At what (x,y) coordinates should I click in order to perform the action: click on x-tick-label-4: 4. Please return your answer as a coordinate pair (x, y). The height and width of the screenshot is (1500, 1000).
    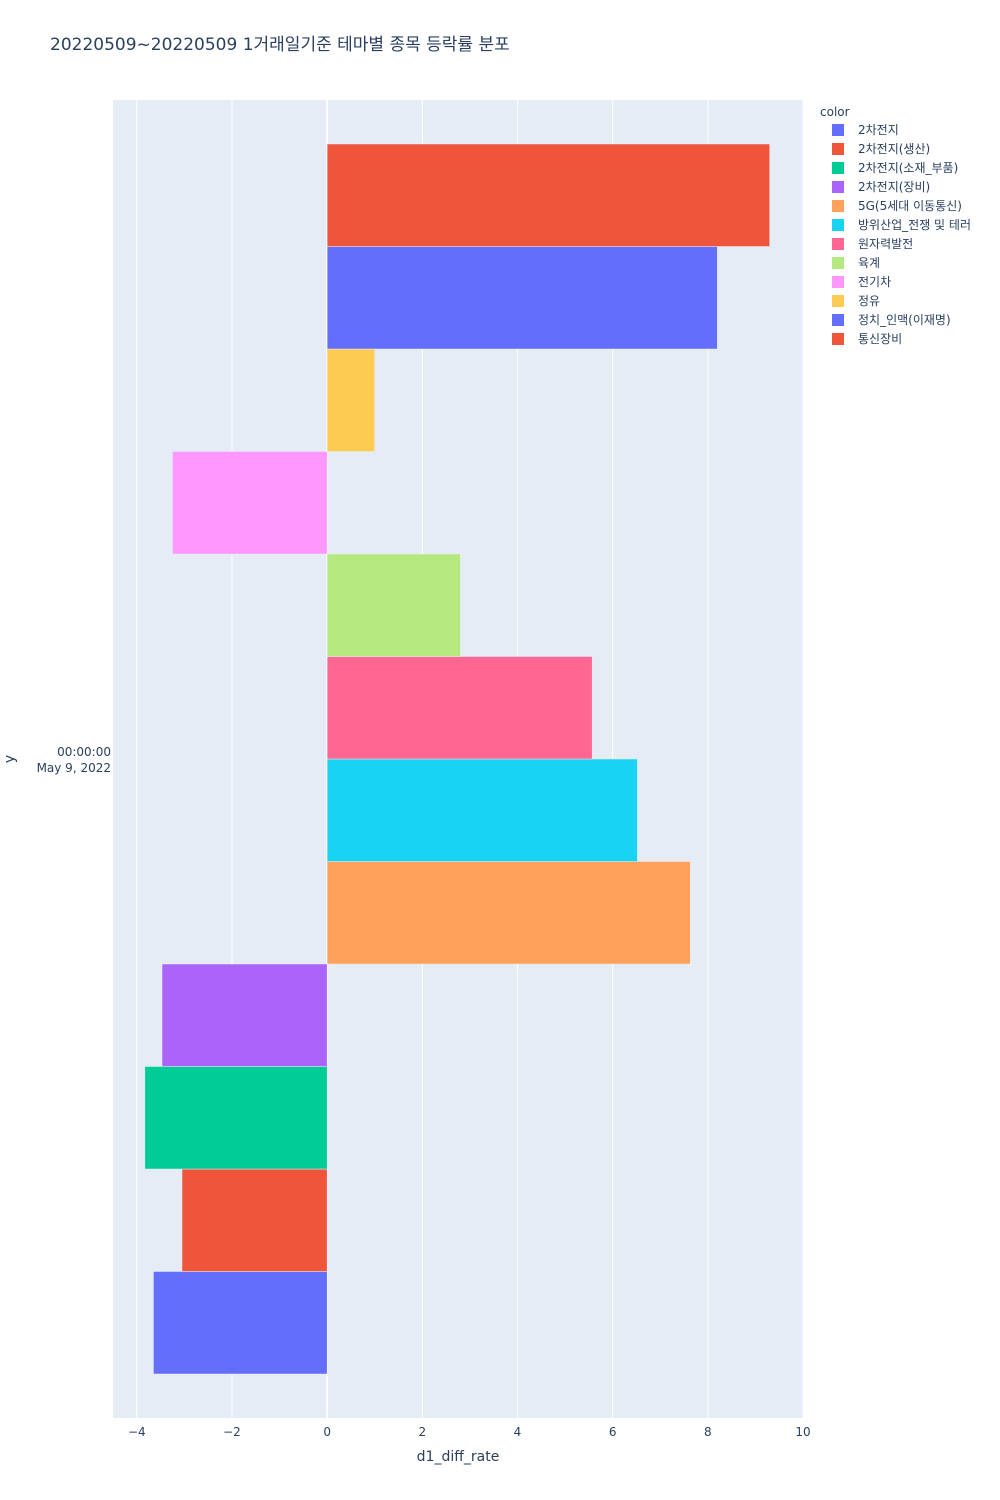
    Looking at the image, I should click on (518, 1432).